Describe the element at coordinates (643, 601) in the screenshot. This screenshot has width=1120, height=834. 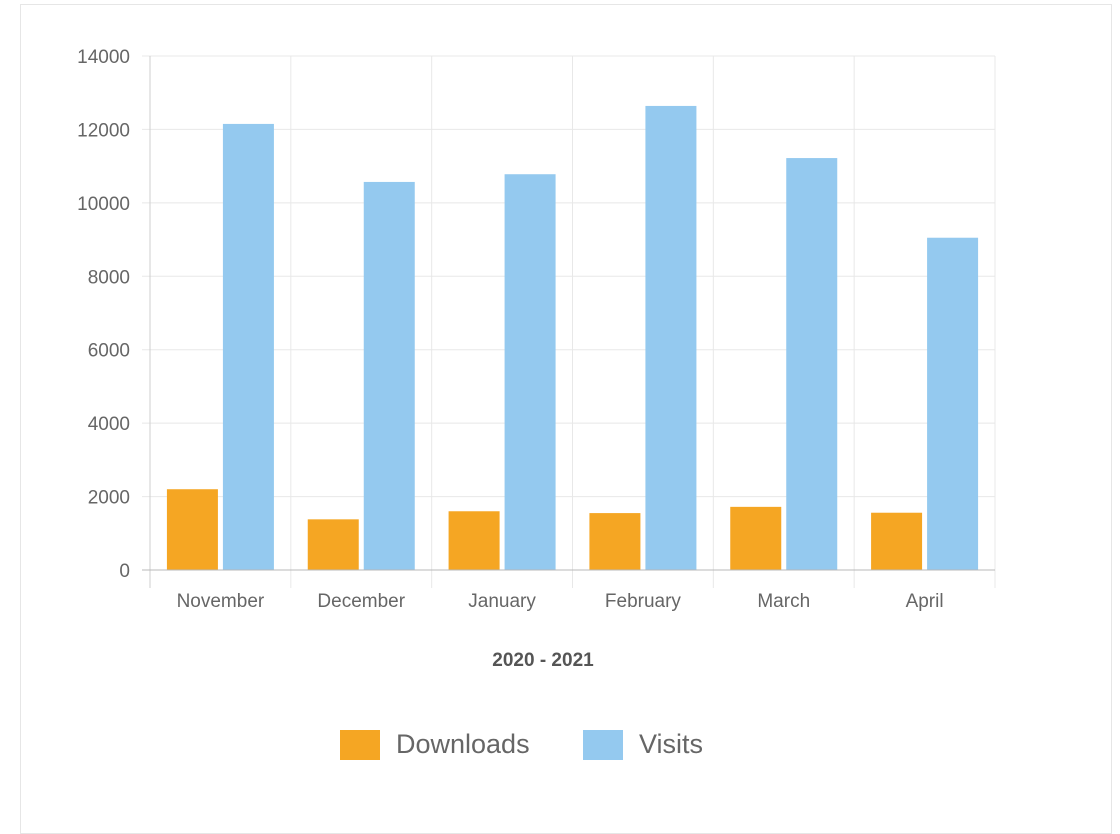
I see `x-tick-label: February` at that location.